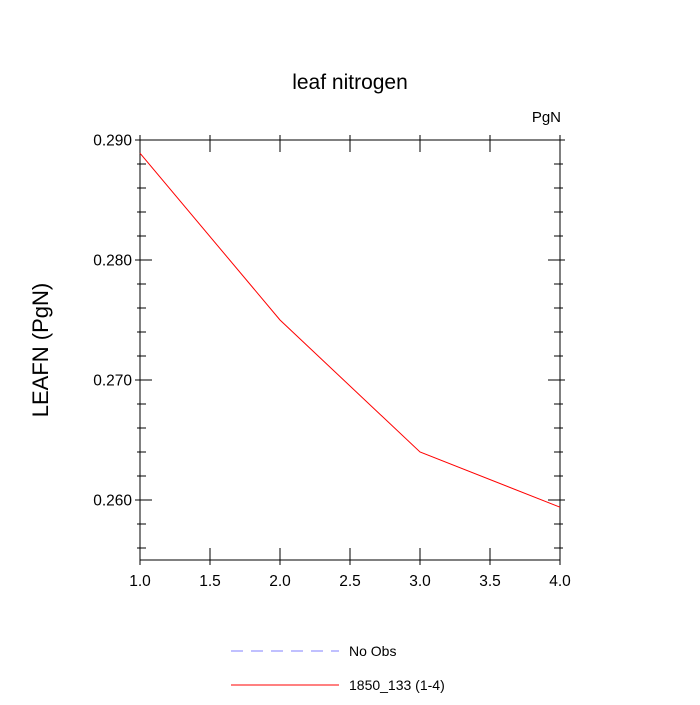 Image resolution: width=700 pixels, height=705 pixels. Describe the element at coordinates (397, 685) in the screenshot. I see `legend-label: 1850_133 (1-4)` at that location.